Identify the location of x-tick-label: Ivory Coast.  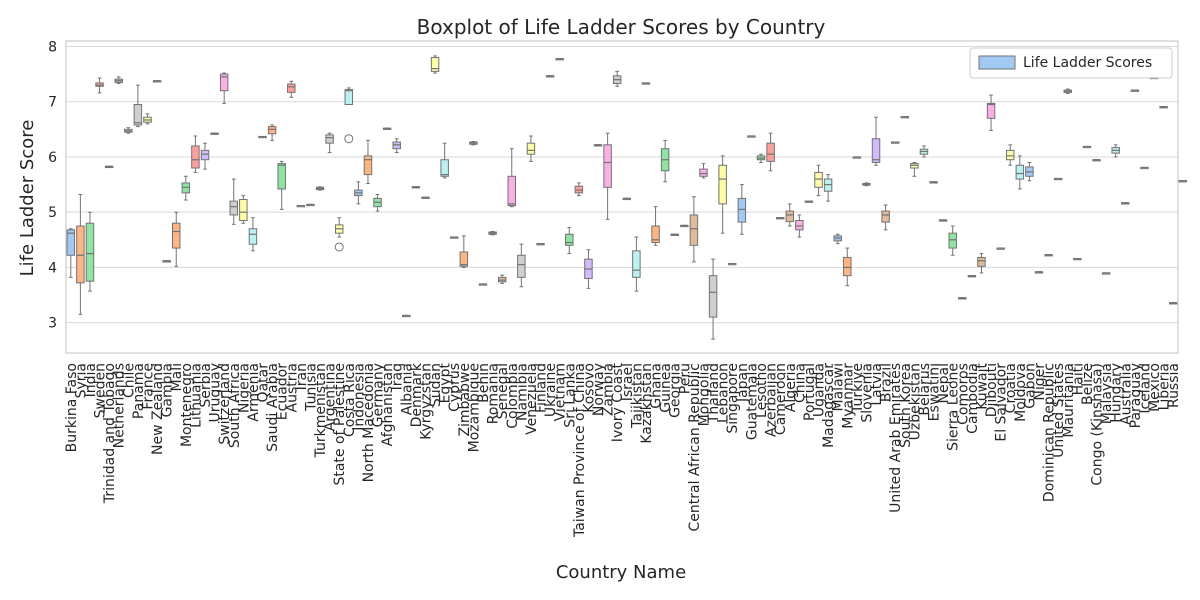
(618, 403).